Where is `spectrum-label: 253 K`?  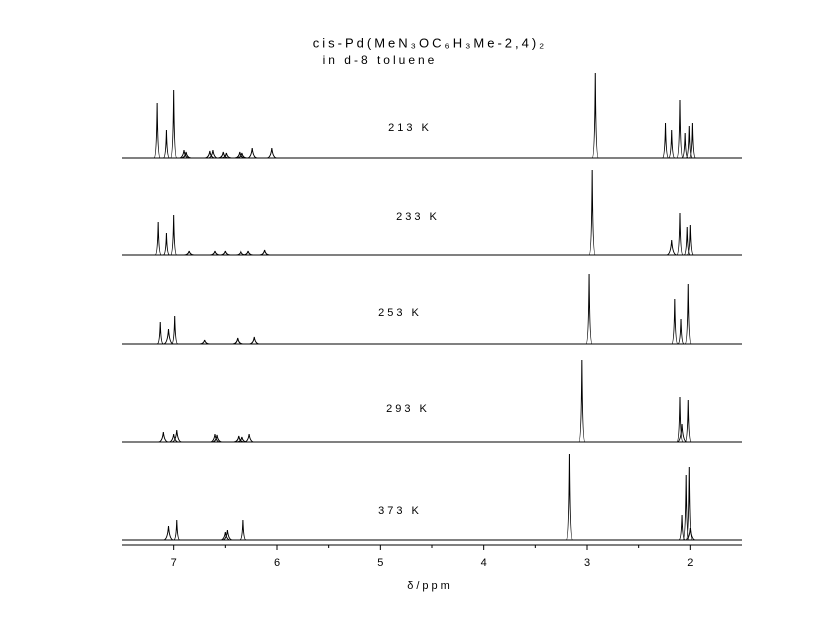 spectrum-label: 253 K is located at coordinates (400, 313).